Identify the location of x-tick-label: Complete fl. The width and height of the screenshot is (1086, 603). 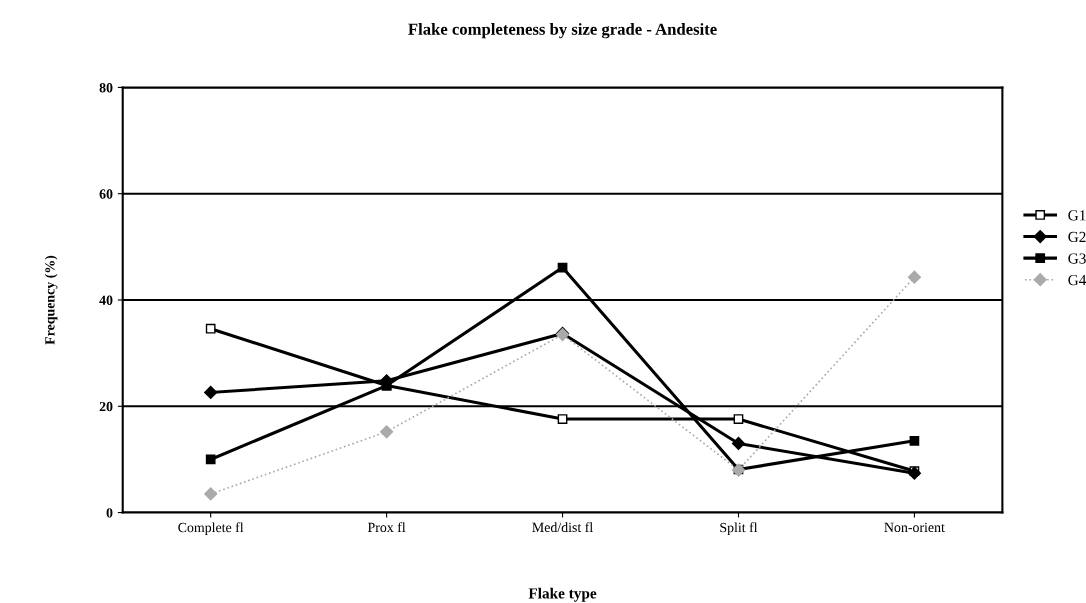
(211, 529).